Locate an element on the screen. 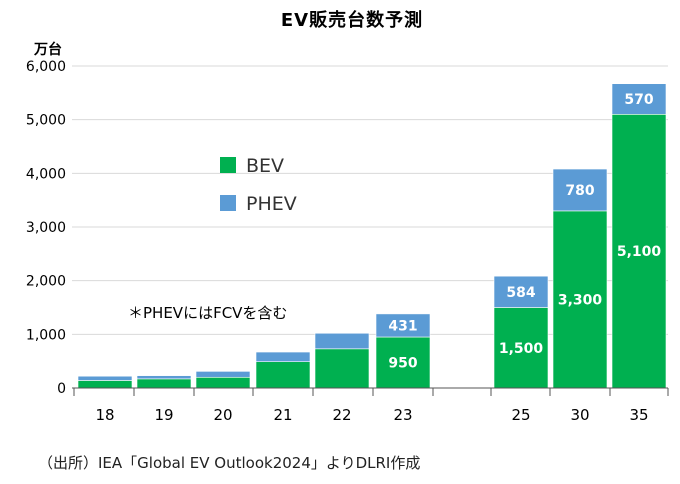  legend-label-phev: PHEV is located at coordinates (271, 204).